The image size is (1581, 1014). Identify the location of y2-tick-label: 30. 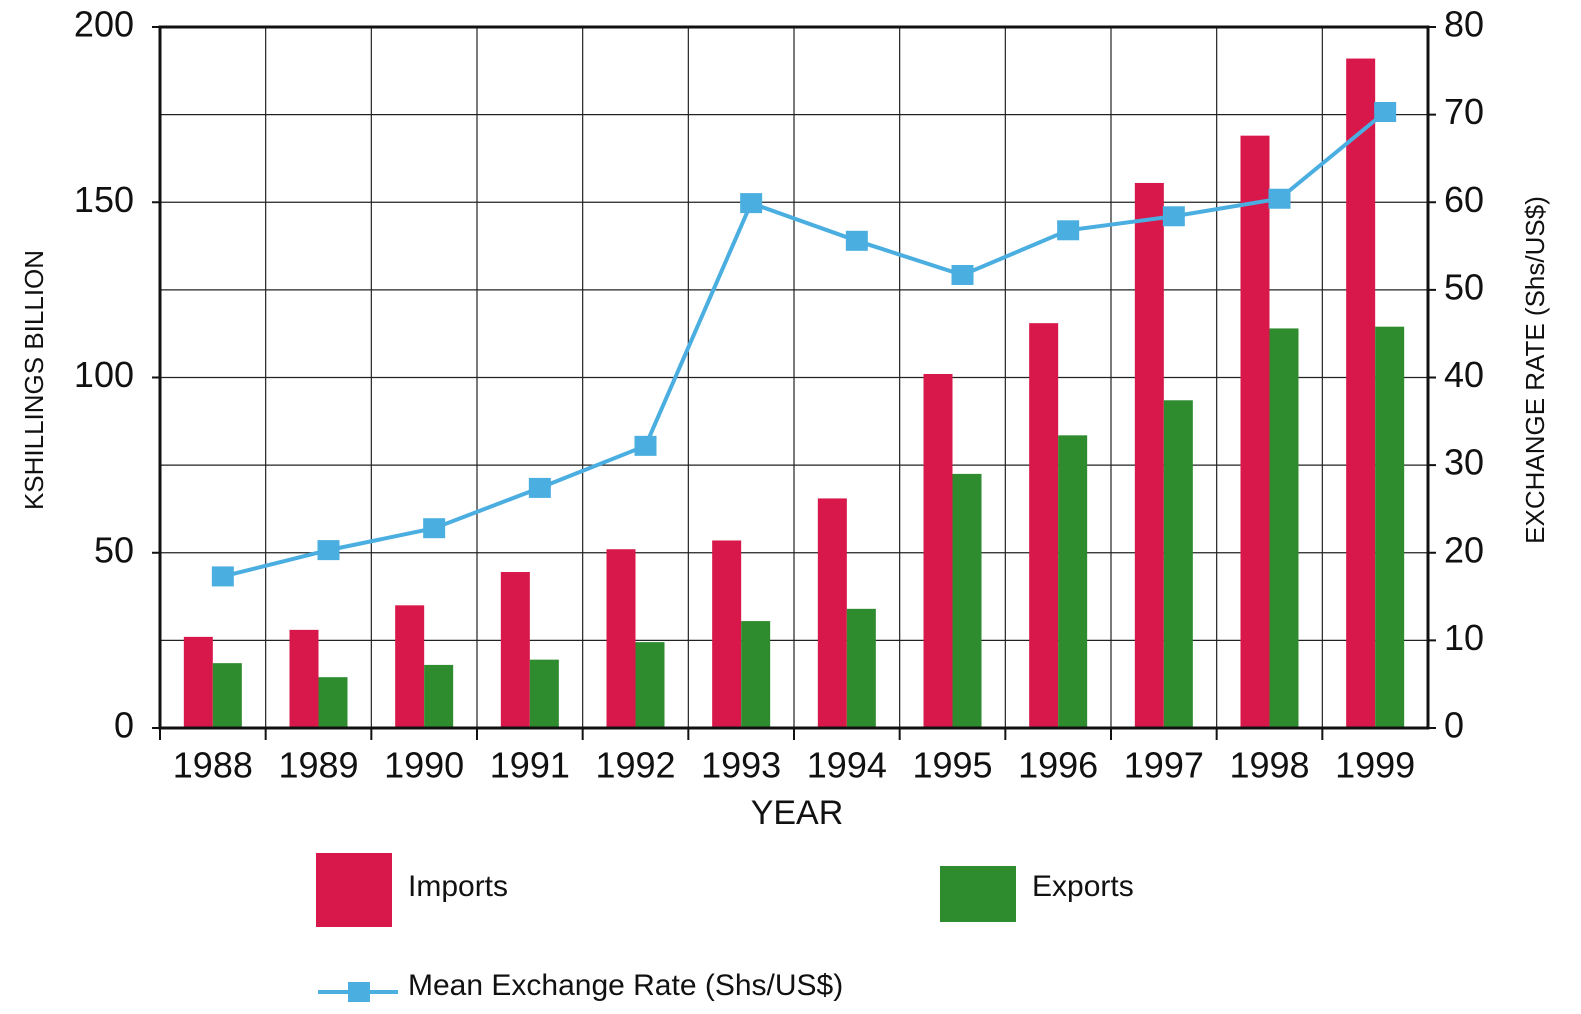
(1464, 462).